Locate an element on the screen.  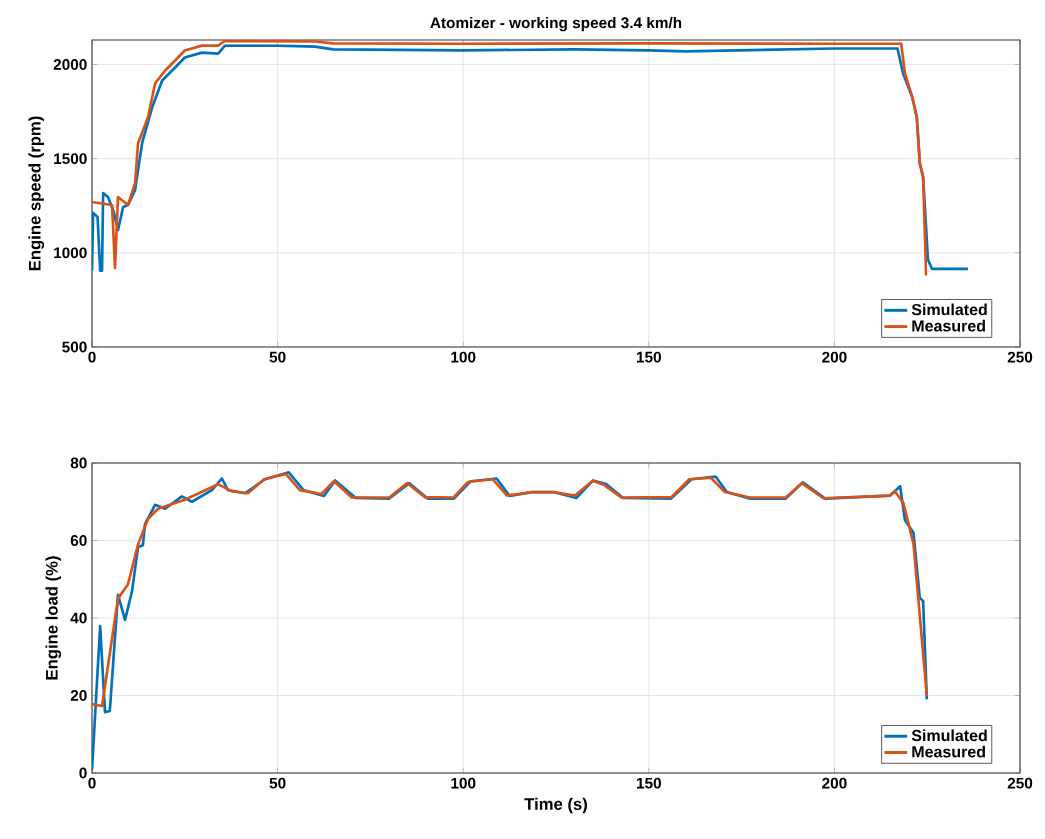
y-tick-label: 60 is located at coordinates (78, 540).